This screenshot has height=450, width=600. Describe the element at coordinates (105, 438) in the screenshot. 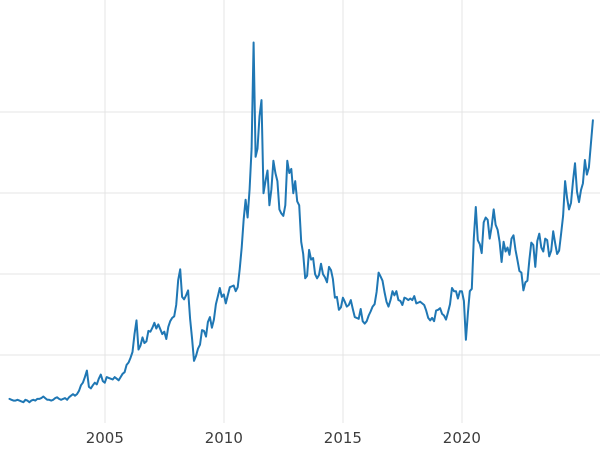

I see `x-tick-label: 2005` at that location.